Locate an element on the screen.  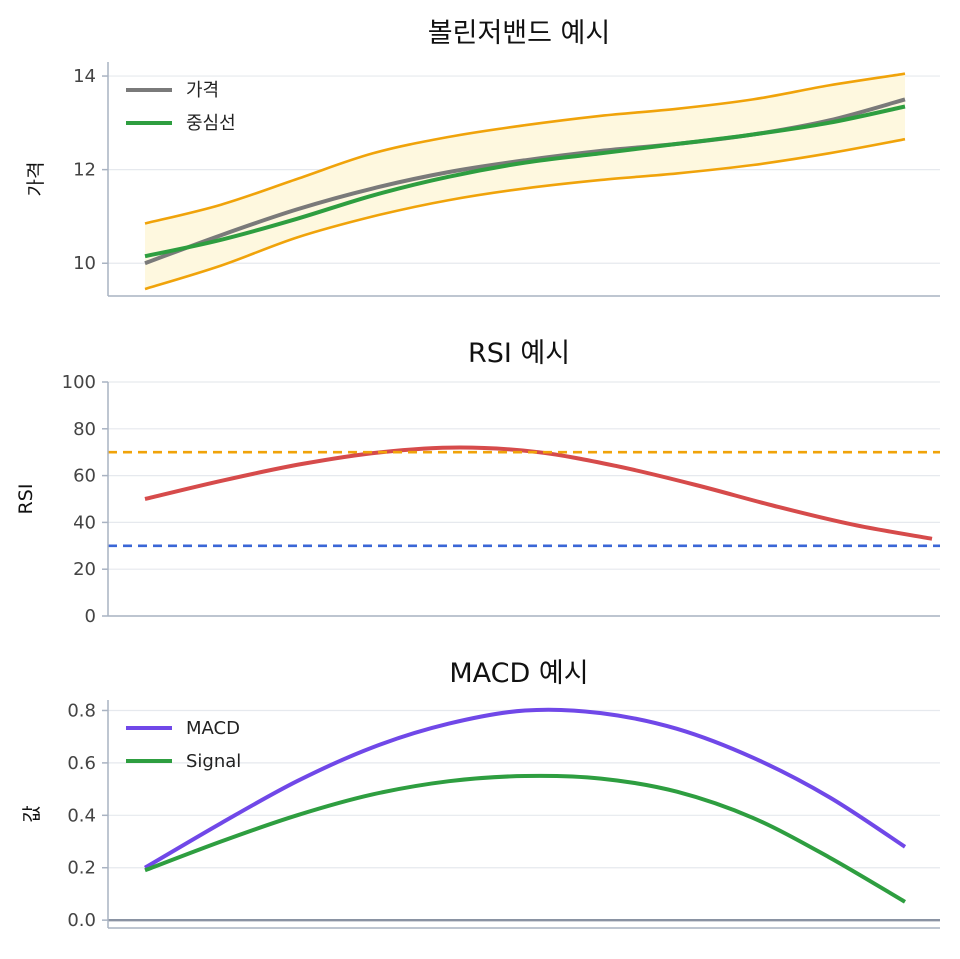
y-tick-label: 0.2 is located at coordinates (81, 868).